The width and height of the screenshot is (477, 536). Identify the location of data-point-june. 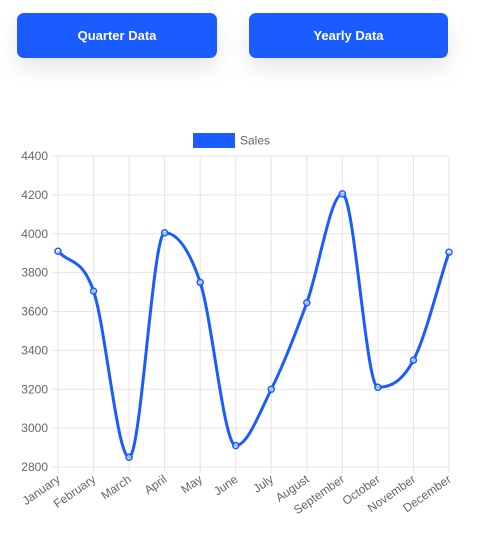
(235, 445).